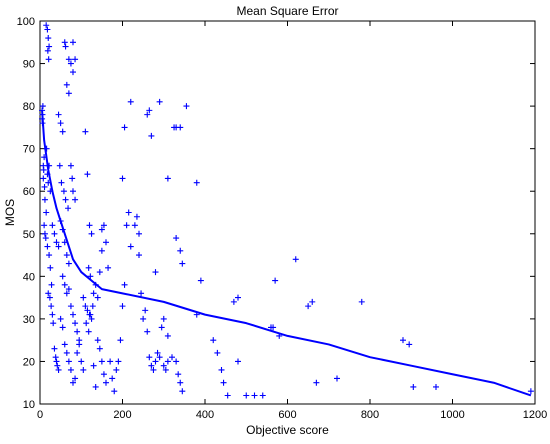  I want to click on y-tick-label: 20, so click(29, 362).